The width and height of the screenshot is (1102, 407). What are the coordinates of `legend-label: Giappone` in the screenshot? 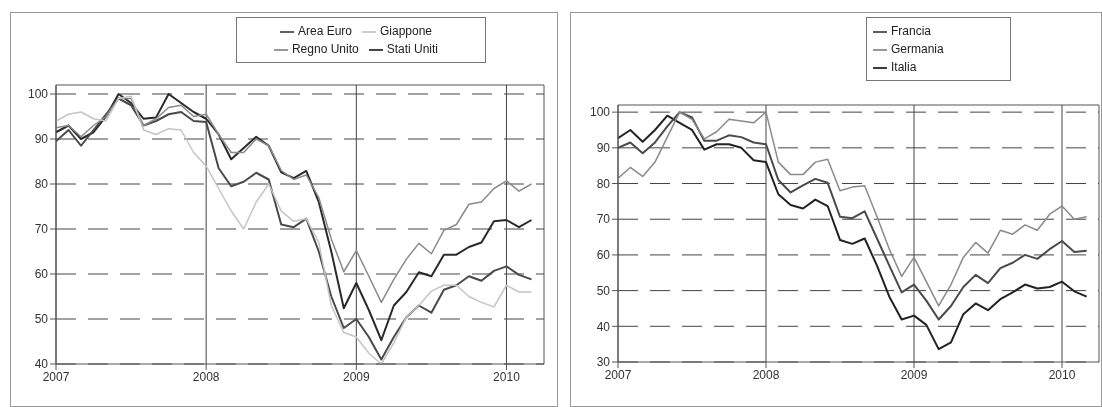 It's located at (406, 31).